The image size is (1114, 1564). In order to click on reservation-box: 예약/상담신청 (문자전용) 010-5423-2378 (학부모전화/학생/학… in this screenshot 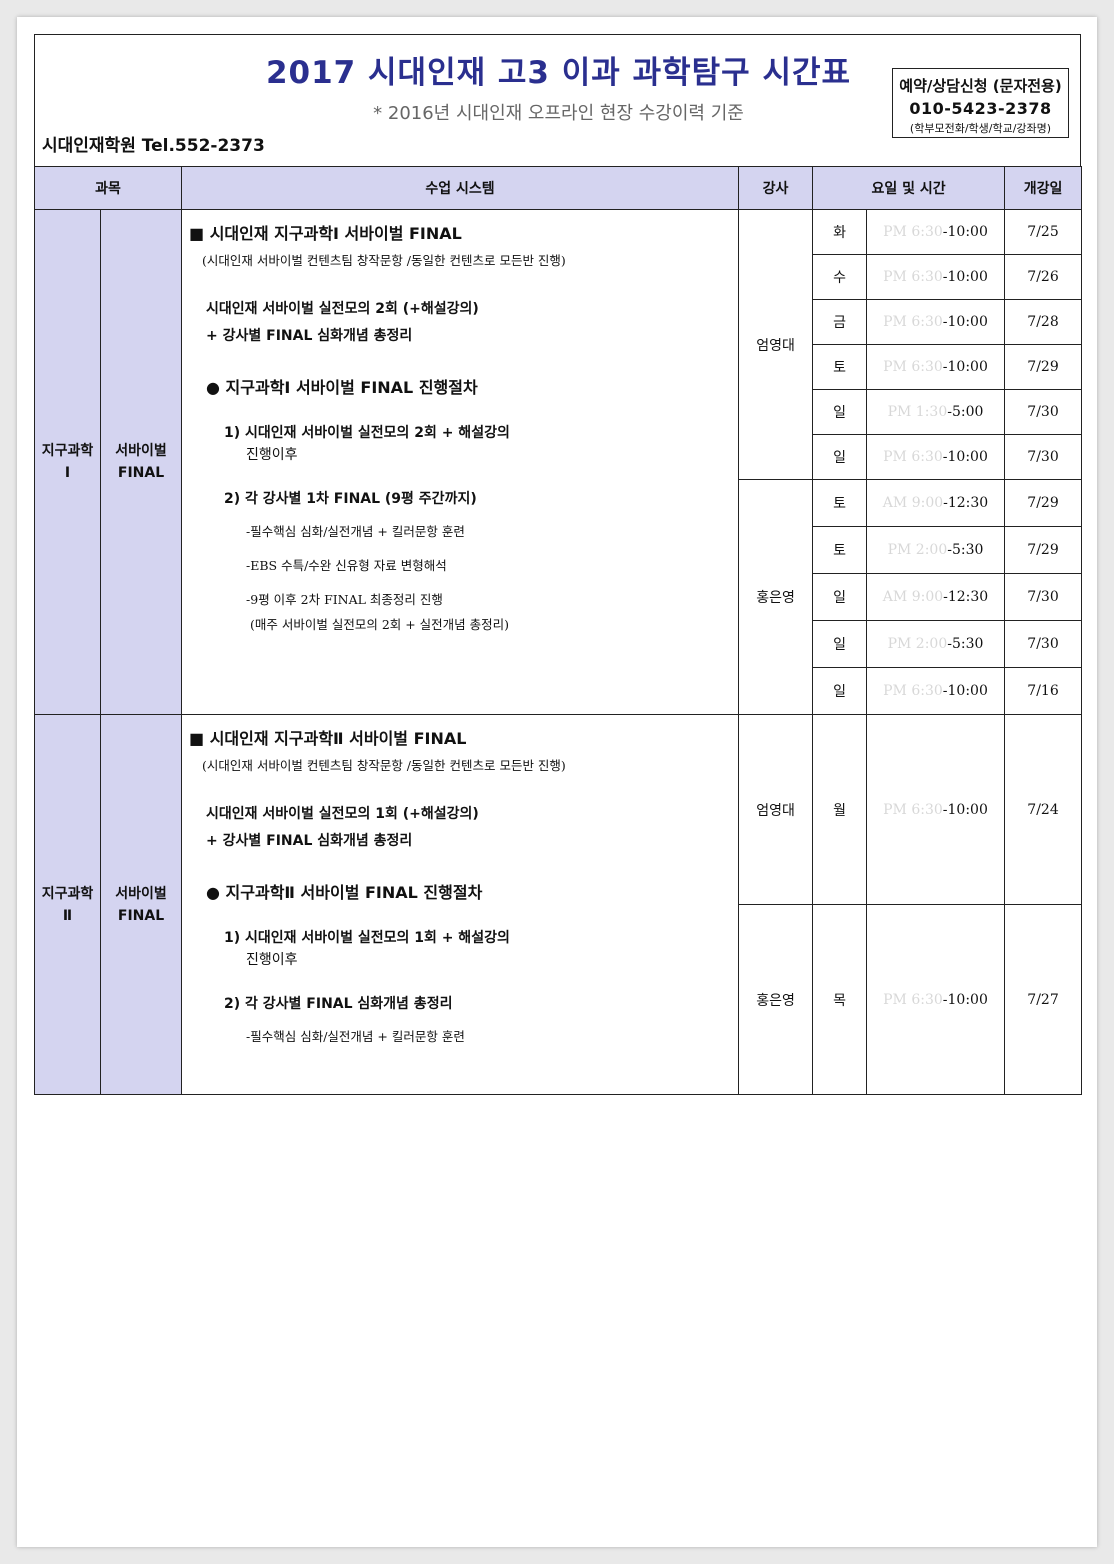, I will do `click(980, 103)`.